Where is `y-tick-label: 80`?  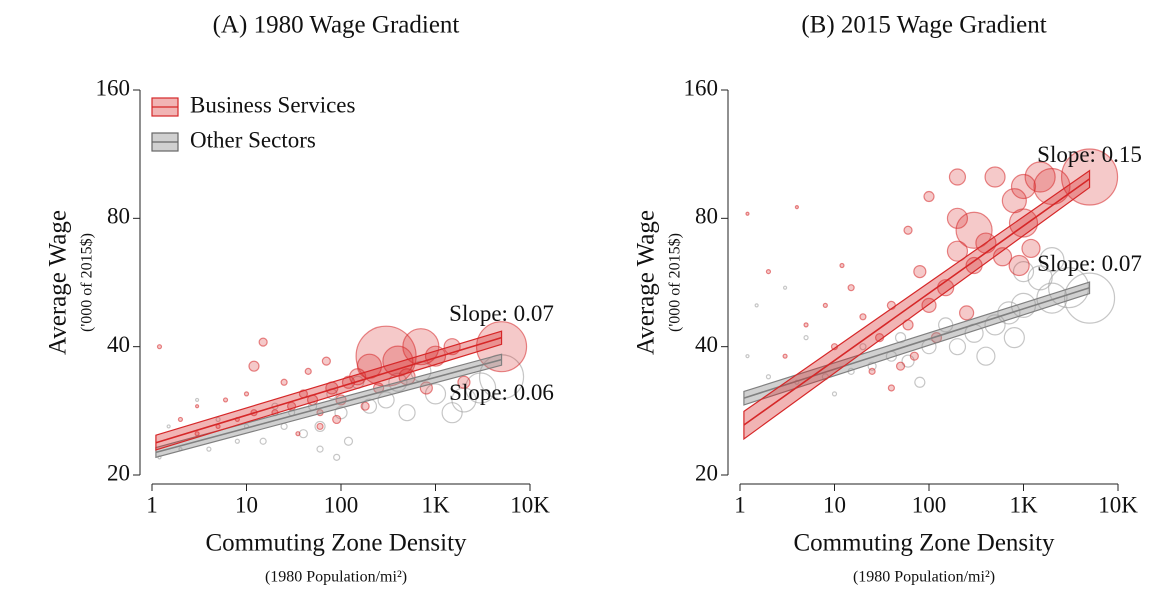 y-tick-label: 80 is located at coordinates (118, 216).